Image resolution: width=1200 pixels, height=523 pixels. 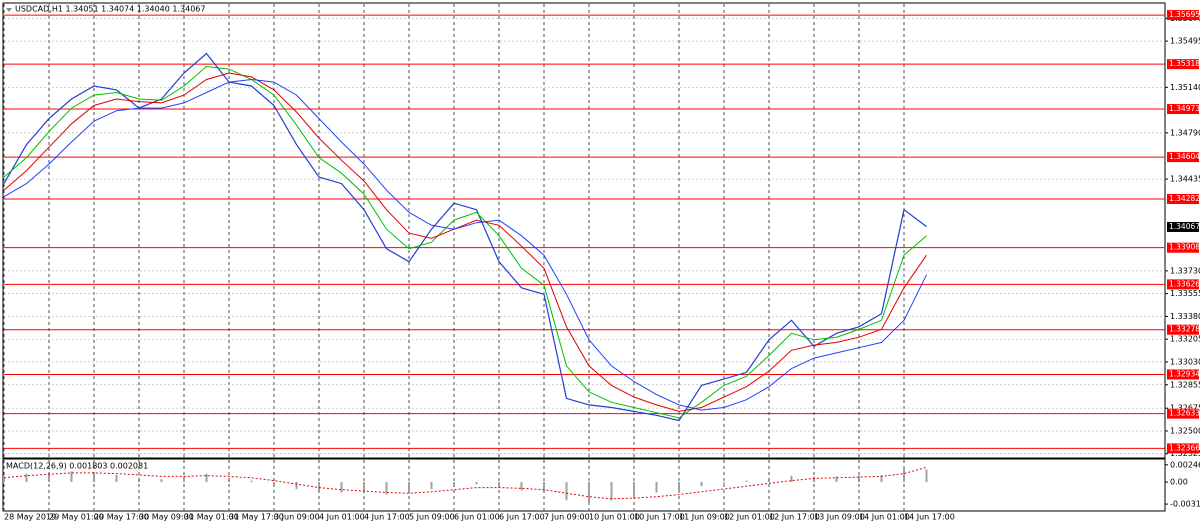 What do you see at coordinates (839, 517) in the screenshot?
I see `x-tick-label: 13 Jun 09:00` at bounding box center [839, 517].